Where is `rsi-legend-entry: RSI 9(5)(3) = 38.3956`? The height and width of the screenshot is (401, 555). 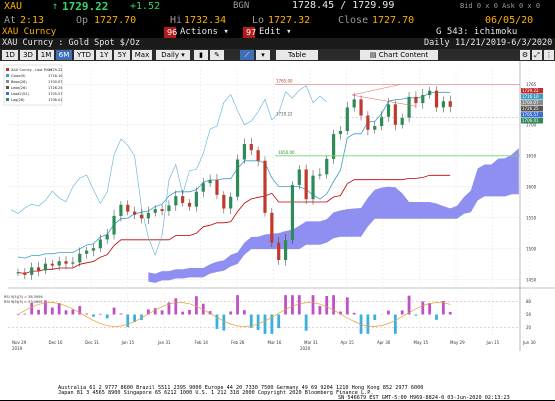 rsi-legend-entry: RSI 9(5)(3) = 38.3956 is located at coordinates (23, 297).